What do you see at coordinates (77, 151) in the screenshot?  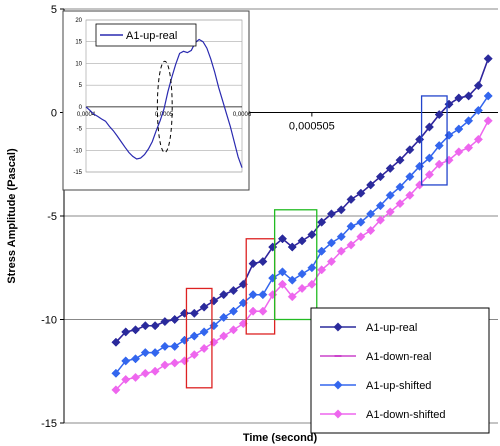 I see `inset-y-tick-label: -10` at bounding box center [77, 151].